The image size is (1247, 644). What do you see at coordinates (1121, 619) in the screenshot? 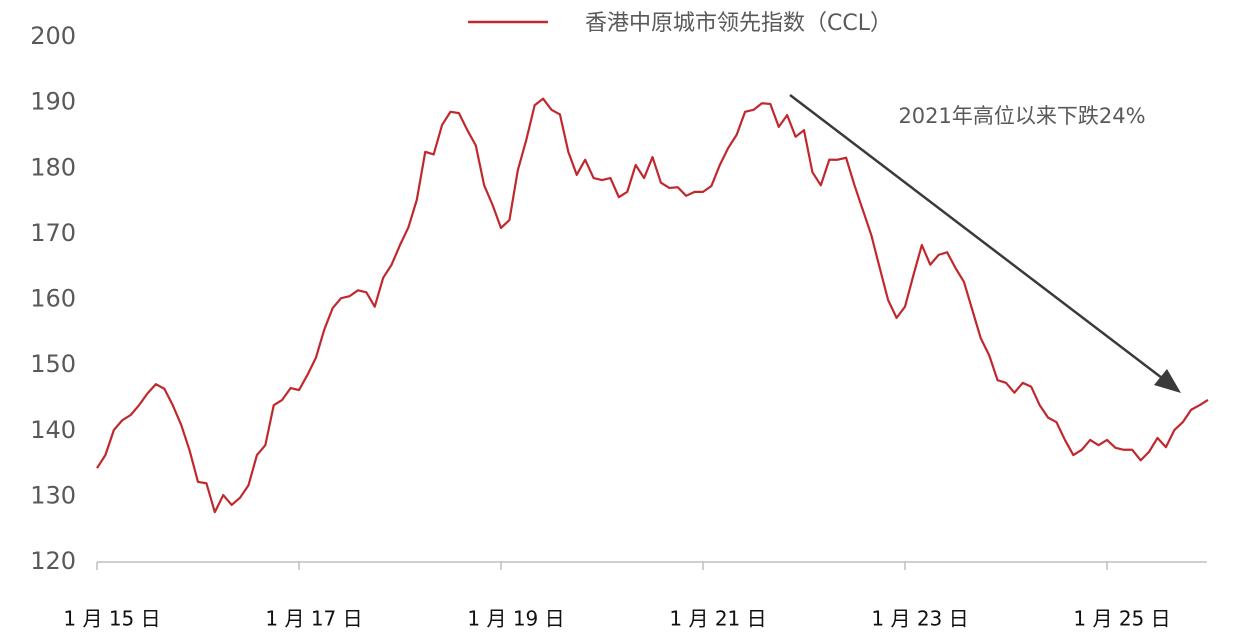
I see `x-tick-label: 1 月 25 日` at bounding box center [1121, 619].